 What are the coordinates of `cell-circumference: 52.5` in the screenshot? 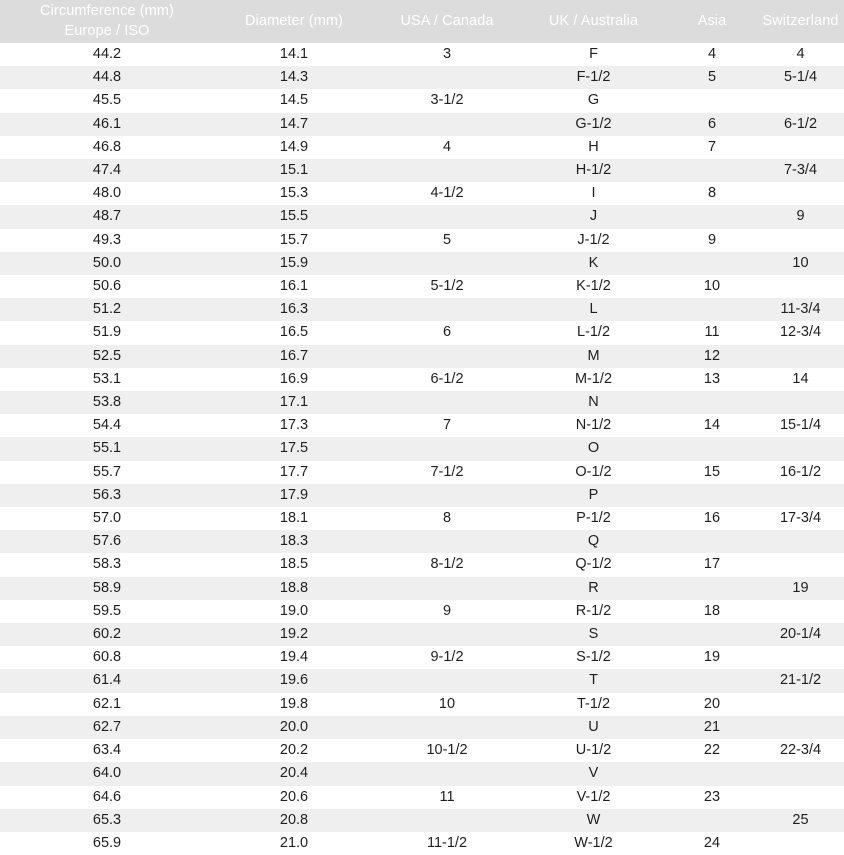 It's located at (107, 355).